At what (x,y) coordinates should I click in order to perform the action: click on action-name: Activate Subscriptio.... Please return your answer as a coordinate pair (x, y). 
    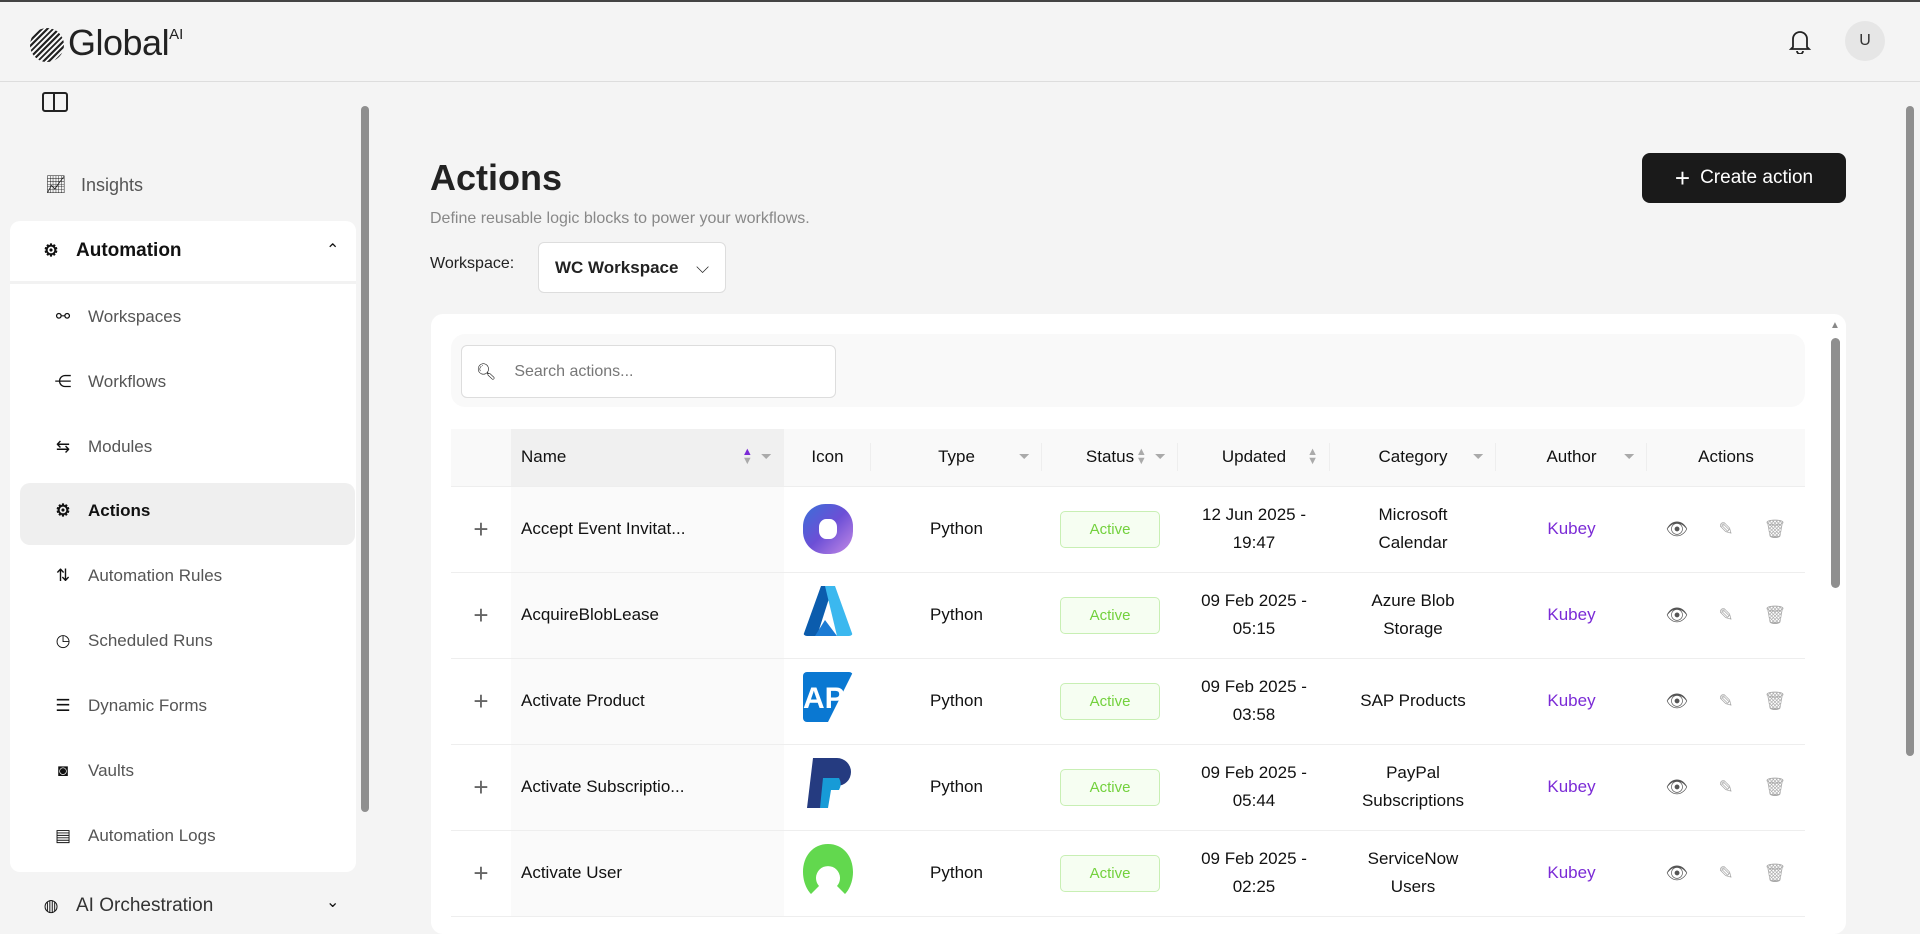
    Looking at the image, I should click on (647, 787).